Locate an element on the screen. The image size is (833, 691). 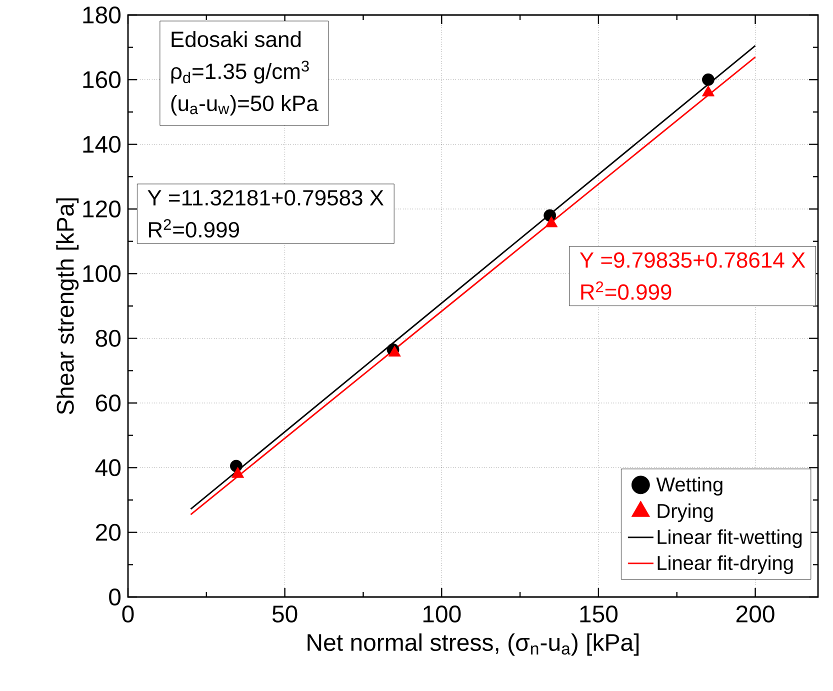
x-tick-label: 200 is located at coordinates (755, 614).